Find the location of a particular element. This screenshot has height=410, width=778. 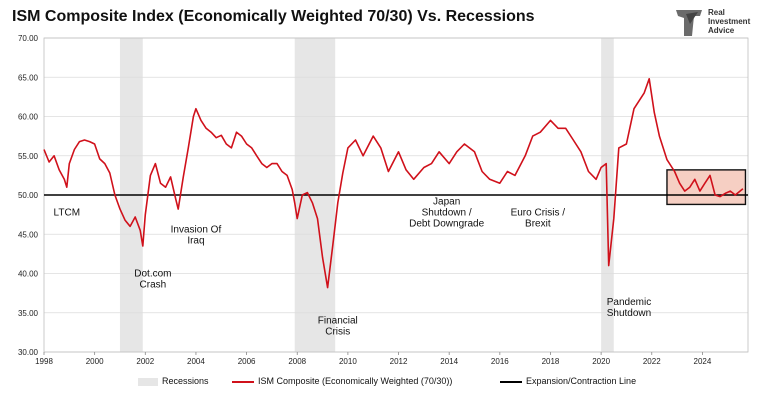

y-tick-label-7: 65.00 is located at coordinates (28, 77).